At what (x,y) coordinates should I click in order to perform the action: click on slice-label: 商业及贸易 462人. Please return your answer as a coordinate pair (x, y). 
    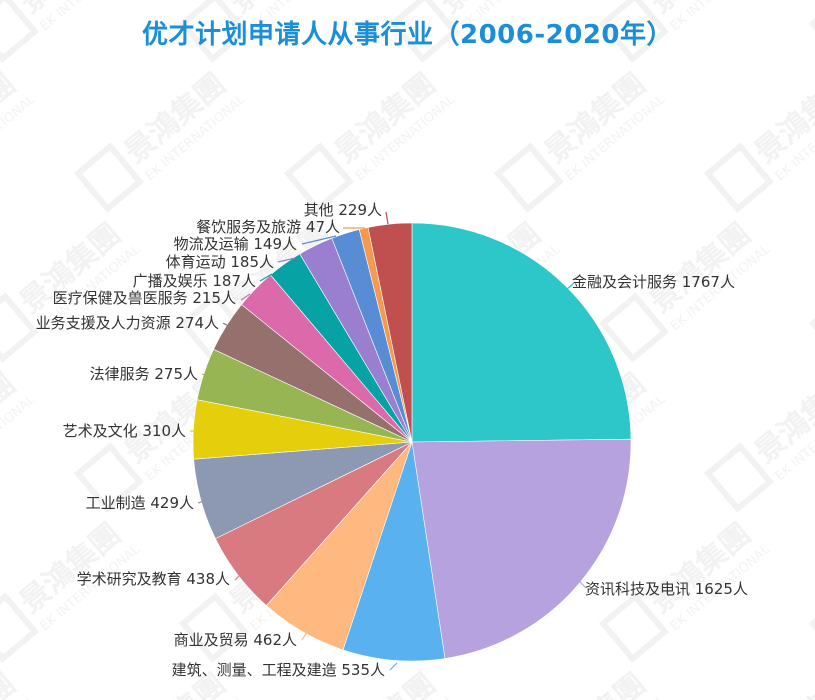
    Looking at the image, I should click on (235, 640).